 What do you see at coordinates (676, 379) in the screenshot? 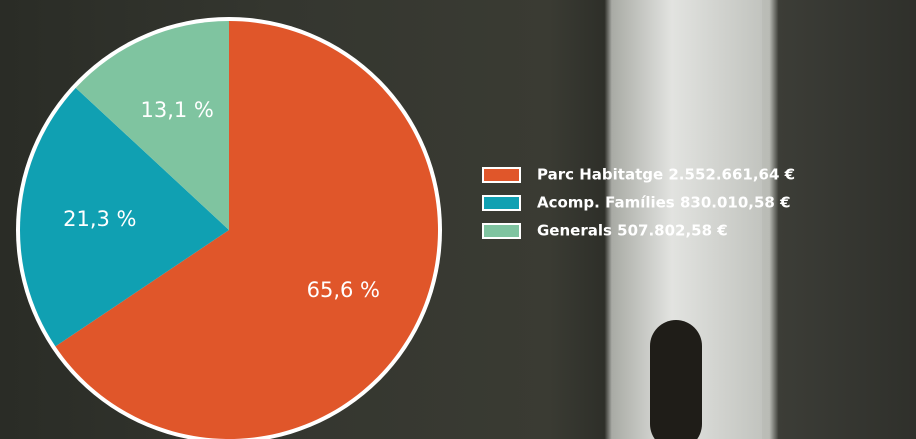
I see `background-slot` at bounding box center [676, 379].